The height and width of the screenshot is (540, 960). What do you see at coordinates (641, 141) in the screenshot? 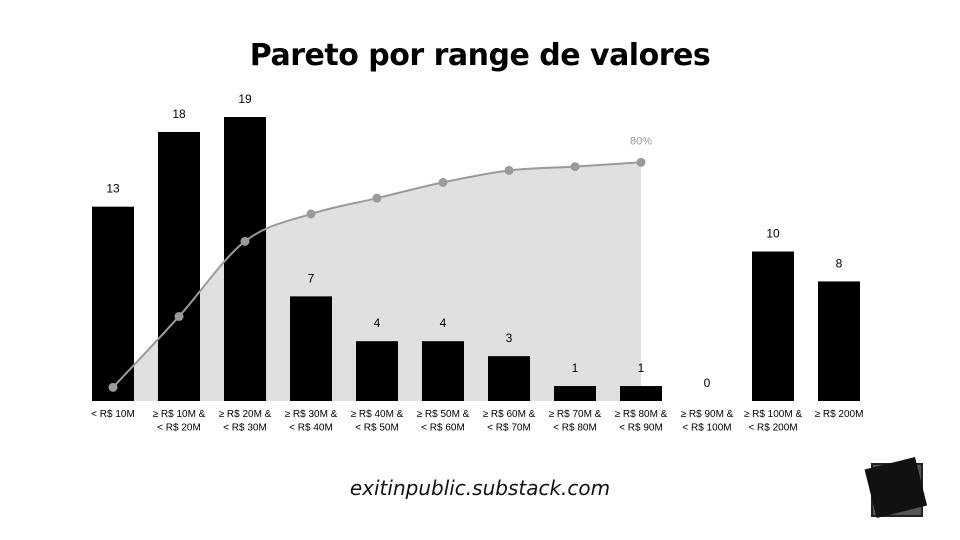
I see `cumulative-end-label: 80%` at bounding box center [641, 141].